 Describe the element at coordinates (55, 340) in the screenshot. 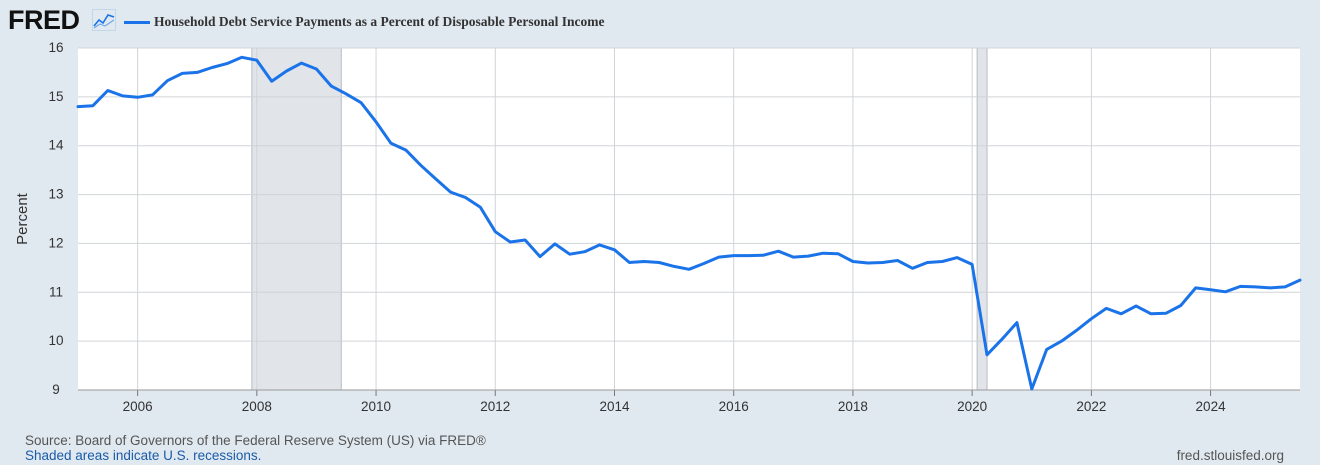

I see `y-tick-label: 10` at that location.